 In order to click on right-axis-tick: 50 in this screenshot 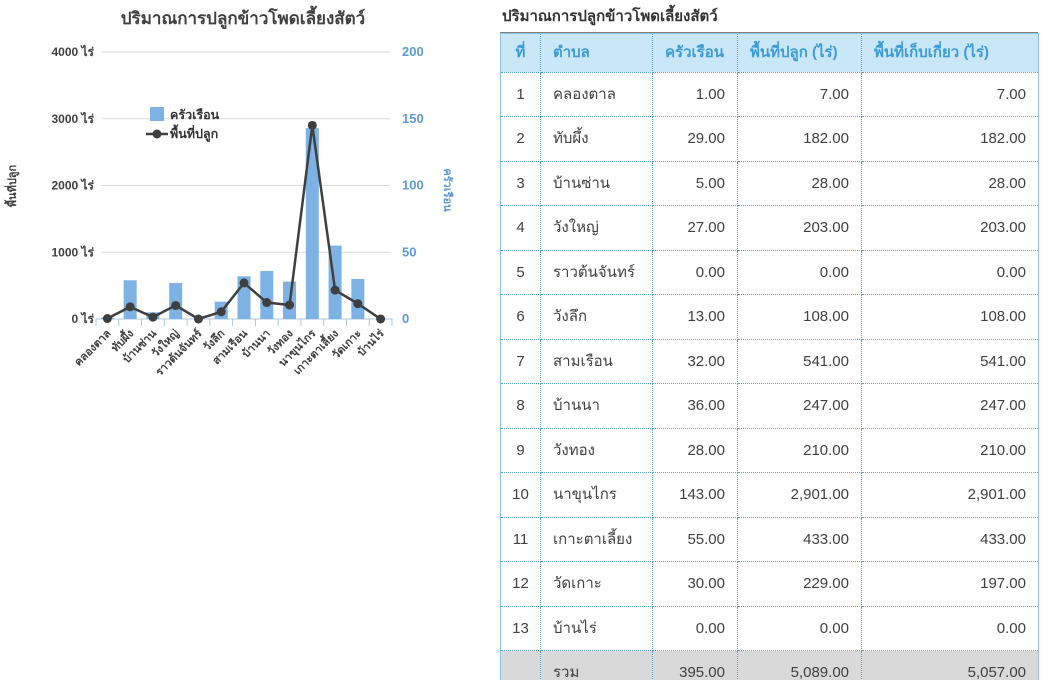, I will do `click(409, 251)`.